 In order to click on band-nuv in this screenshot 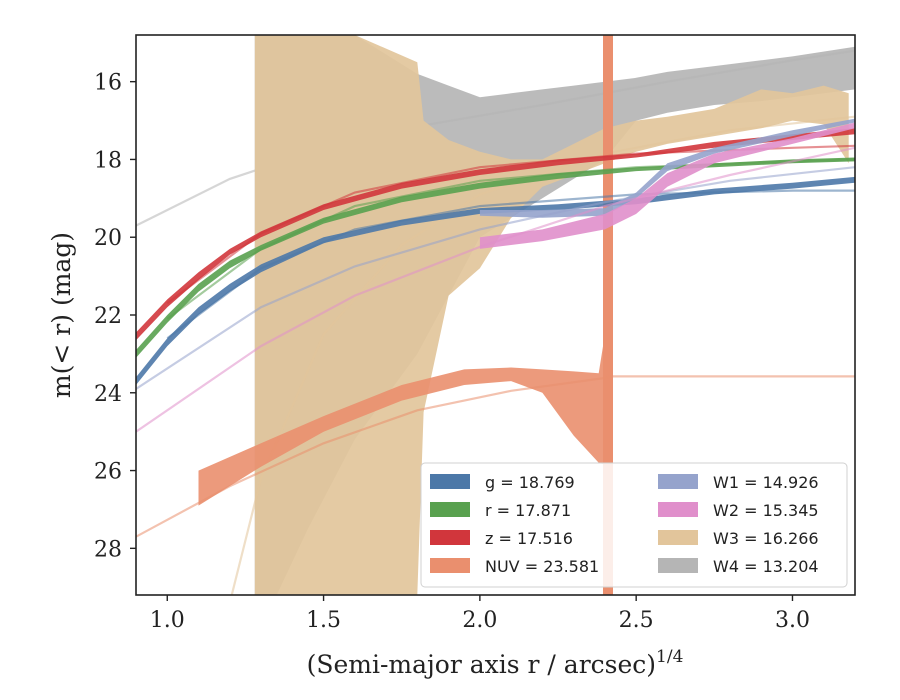, I will do `click(401, 420)`.